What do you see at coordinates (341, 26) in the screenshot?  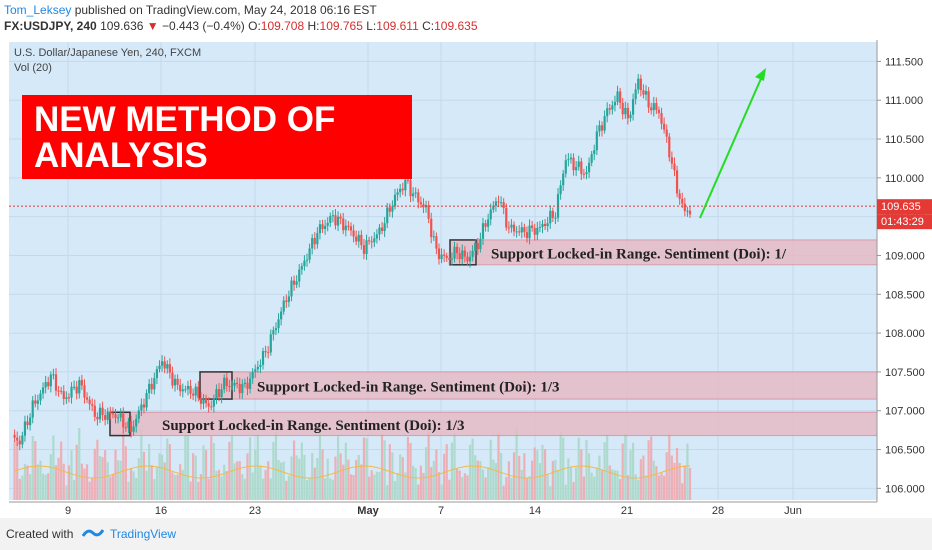 I see `high-value: 109.765` at bounding box center [341, 26].